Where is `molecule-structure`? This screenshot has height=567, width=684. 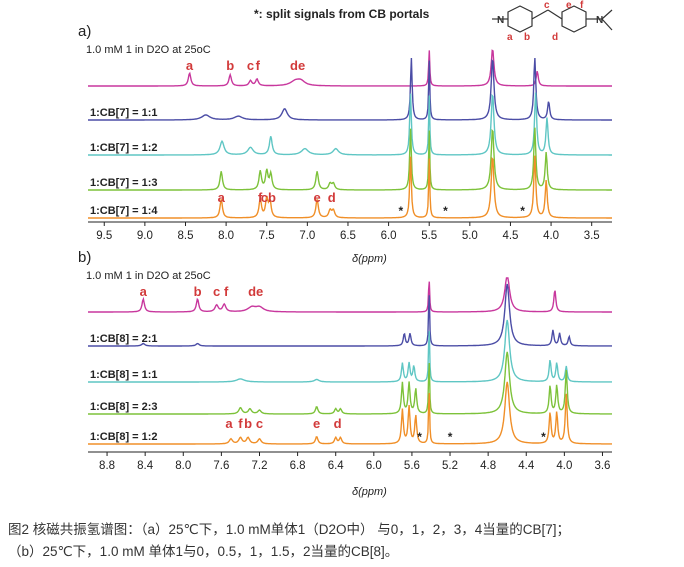 molecule-structure is located at coordinates (552, 19).